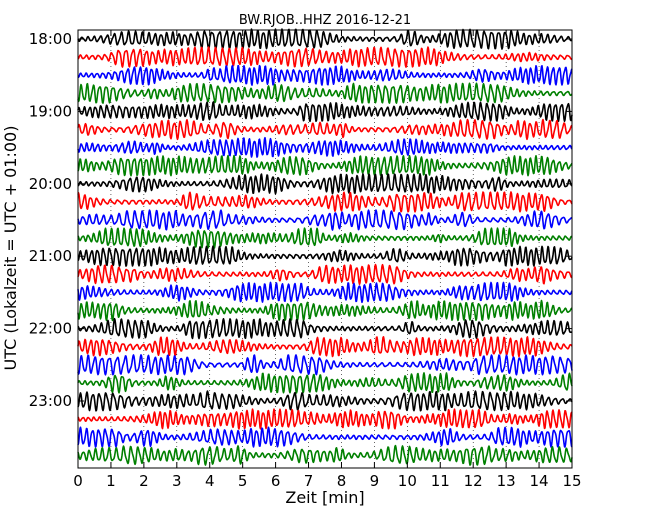 The width and height of the screenshot is (650, 520). I want to click on x-tick-label: 3, so click(177, 481).